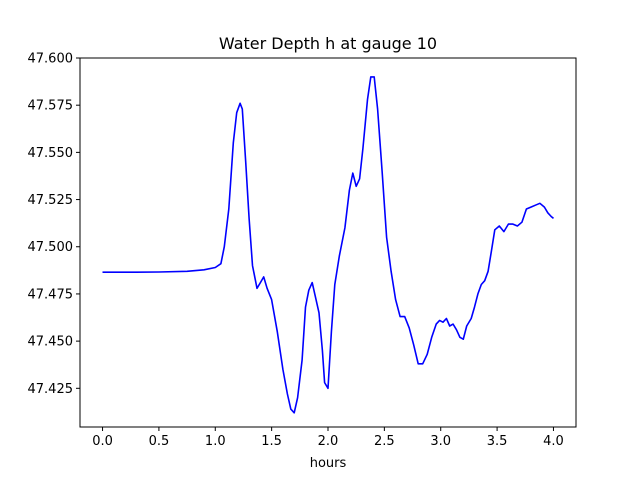 The image size is (640, 480). I want to click on x-axis-ticks: 0.0 0.5 1.0 1.5 2.0 2.5 3.0 3.5 4.0, so click(328, 438).